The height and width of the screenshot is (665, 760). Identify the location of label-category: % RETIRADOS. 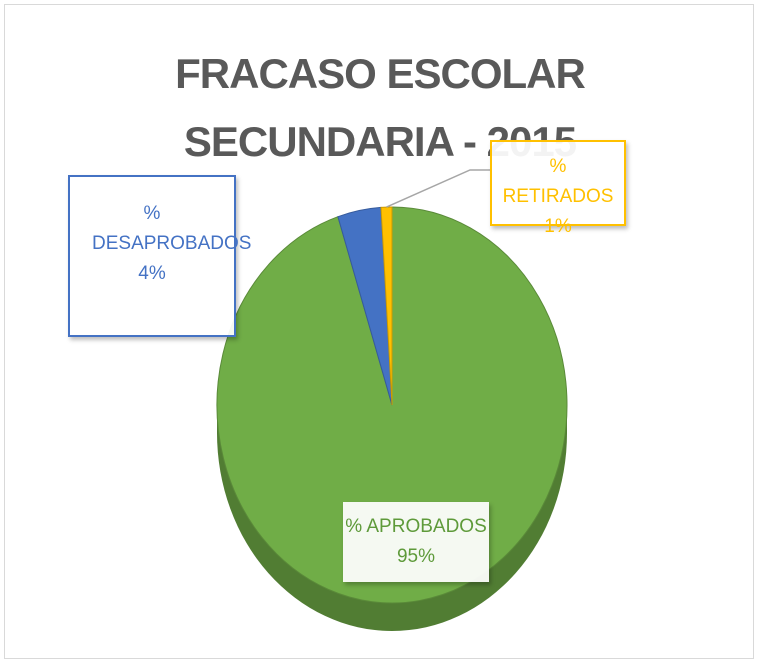
(558, 181).